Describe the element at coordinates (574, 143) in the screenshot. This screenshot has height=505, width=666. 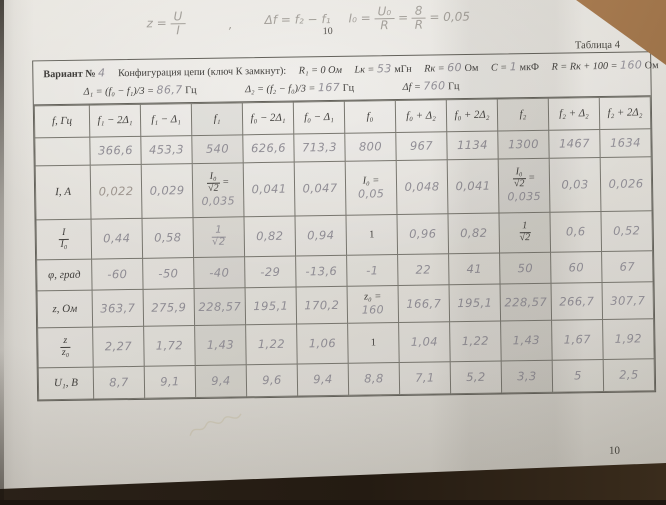
I see `table-cell: 1467` at that location.